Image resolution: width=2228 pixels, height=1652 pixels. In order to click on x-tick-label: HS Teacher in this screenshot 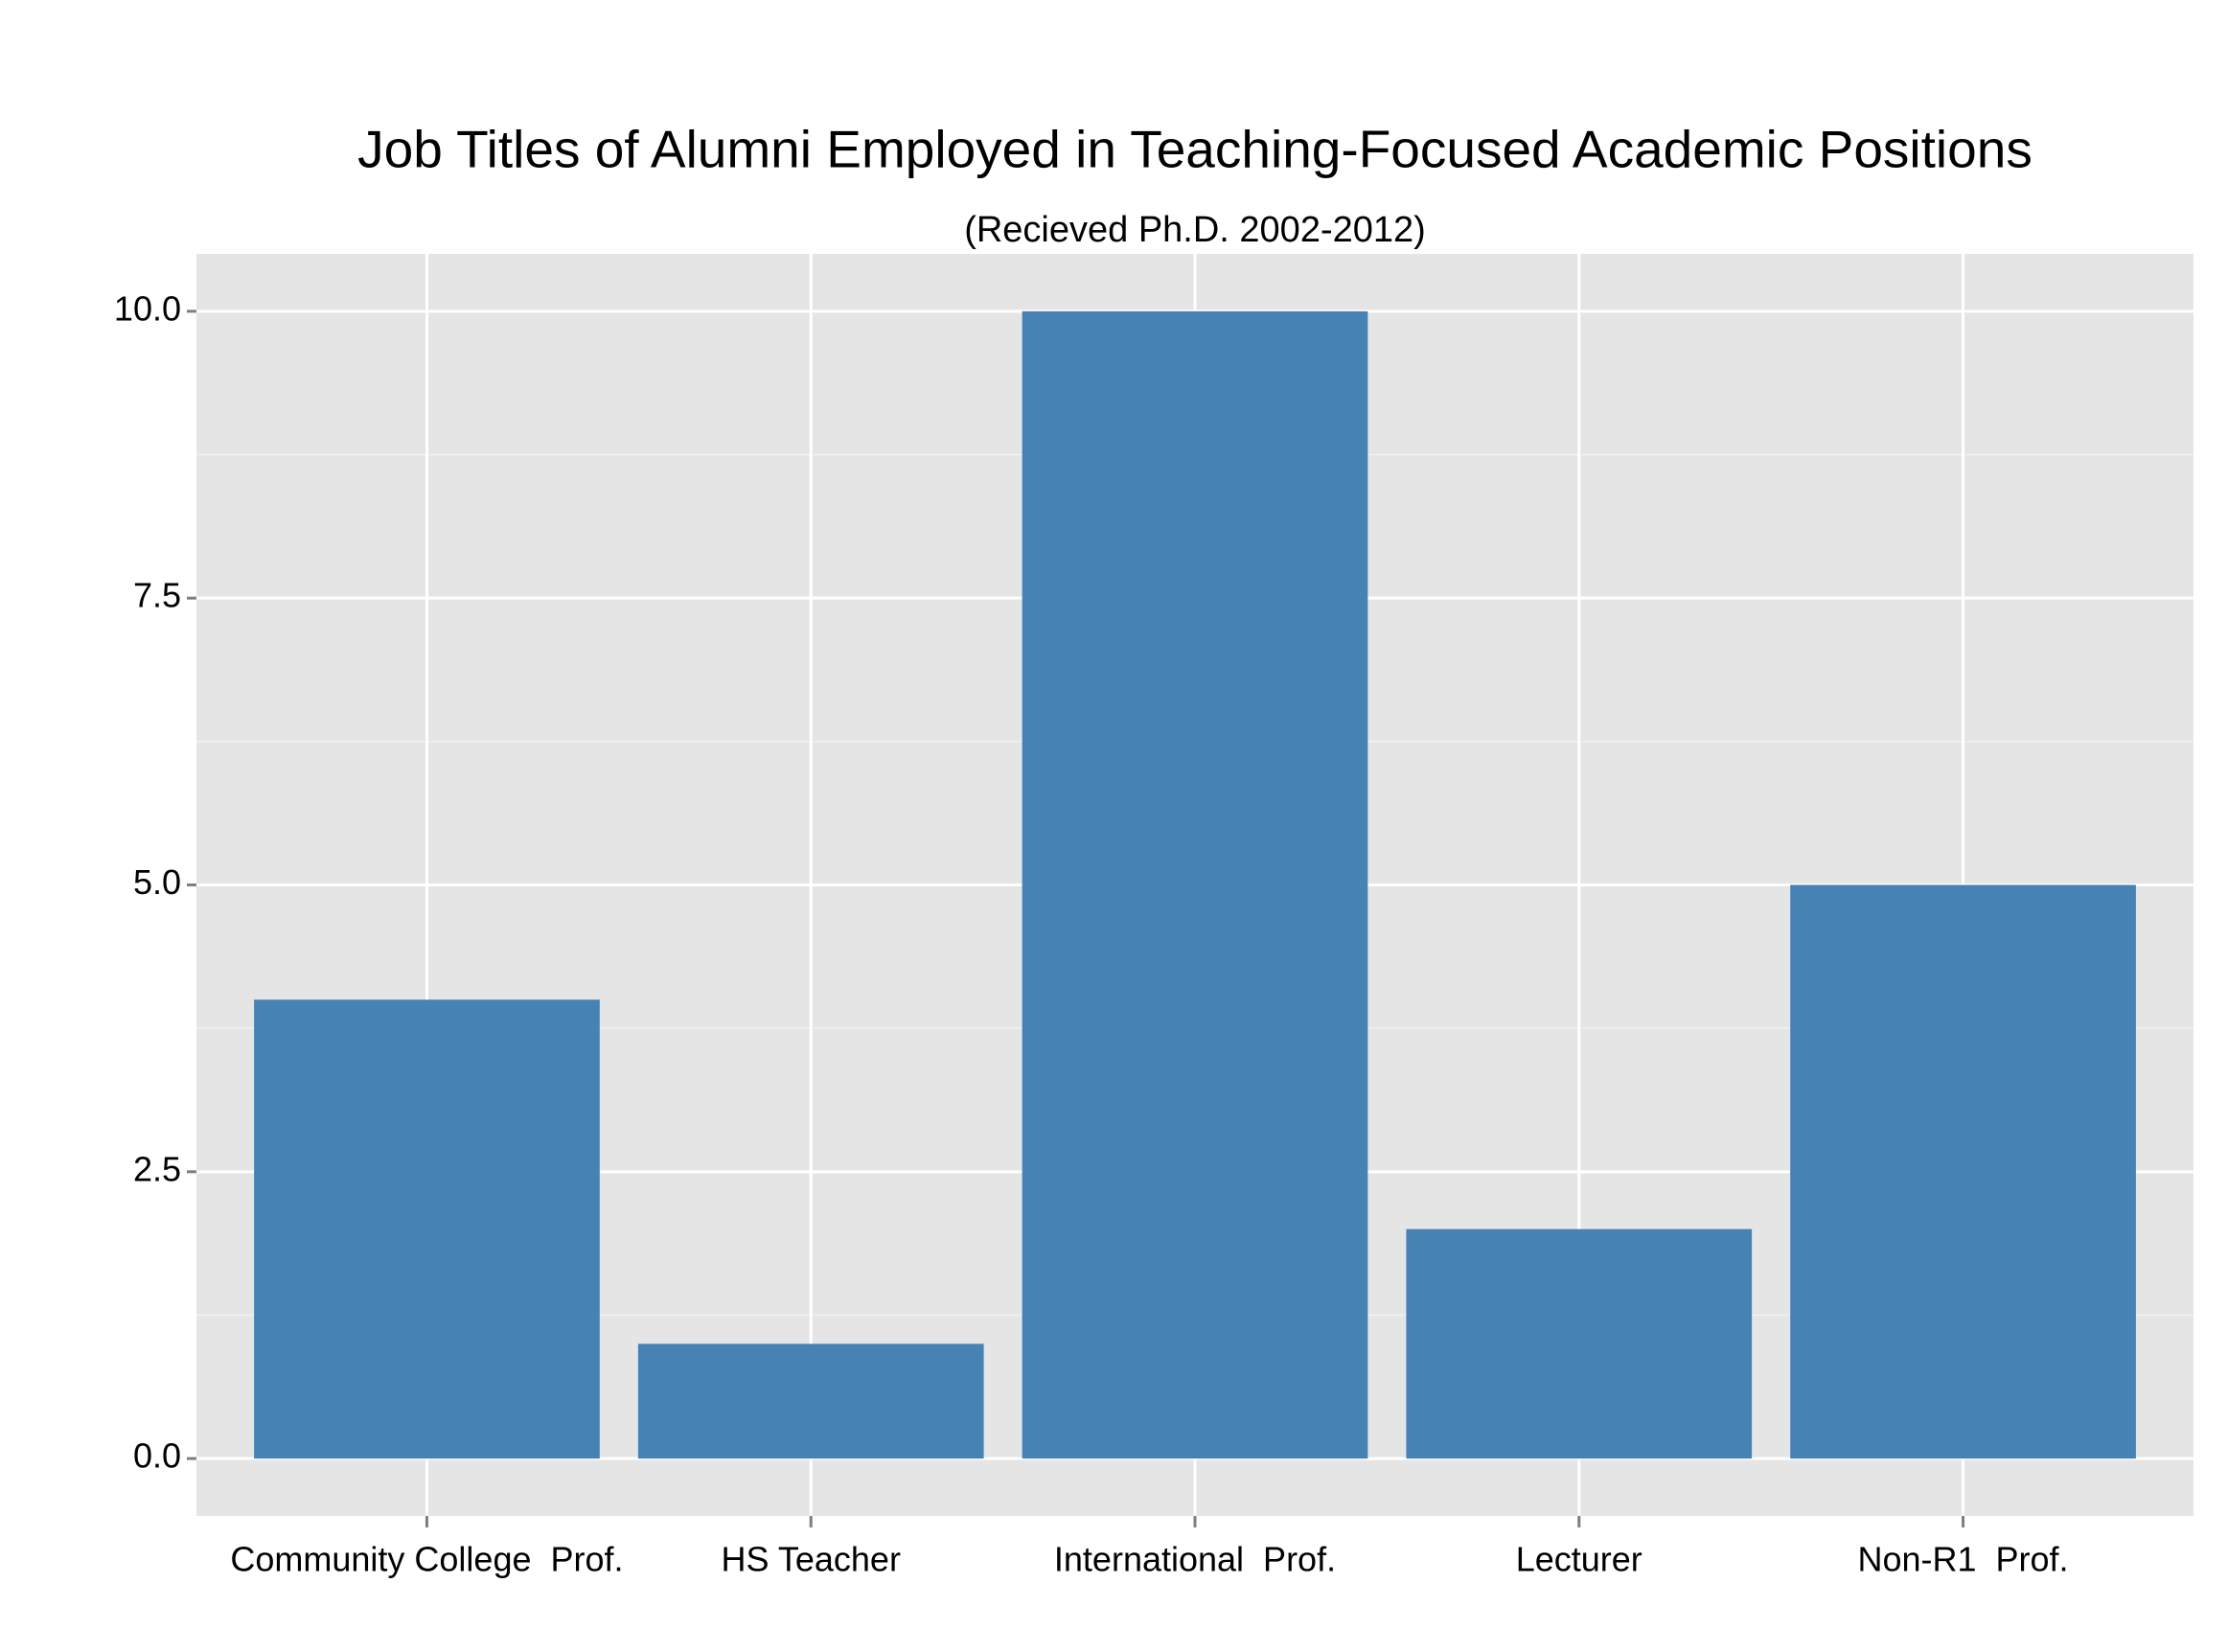, I will do `click(811, 1559)`.